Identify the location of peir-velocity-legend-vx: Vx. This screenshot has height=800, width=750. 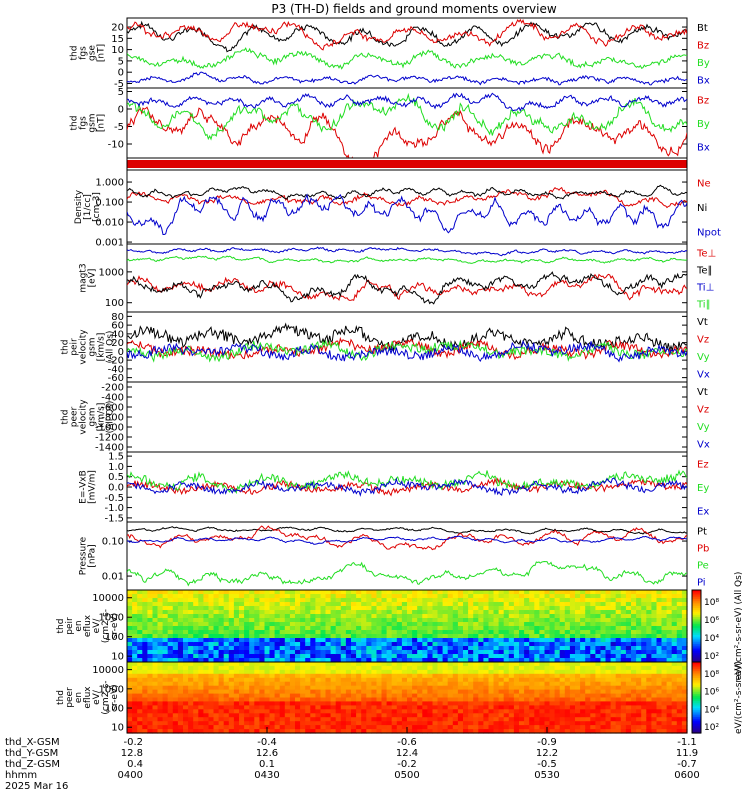
(703, 374).